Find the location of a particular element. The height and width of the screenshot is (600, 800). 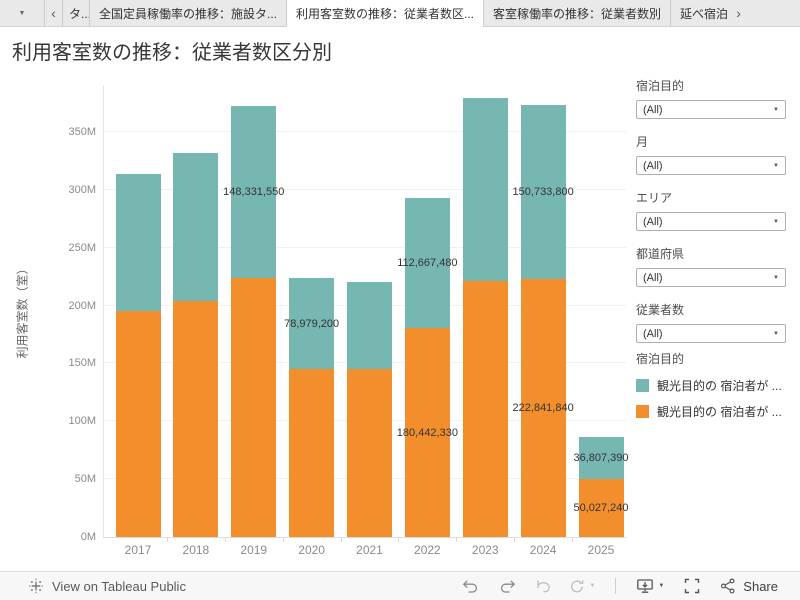

fullscreen-button is located at coordinates (692, 586).